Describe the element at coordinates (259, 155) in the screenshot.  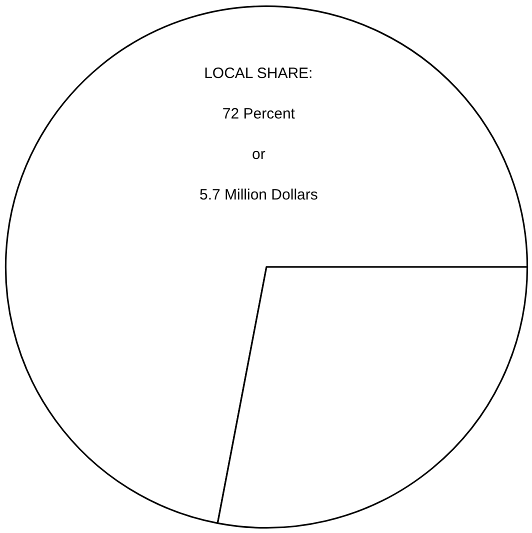
I see `text: or` at that location.